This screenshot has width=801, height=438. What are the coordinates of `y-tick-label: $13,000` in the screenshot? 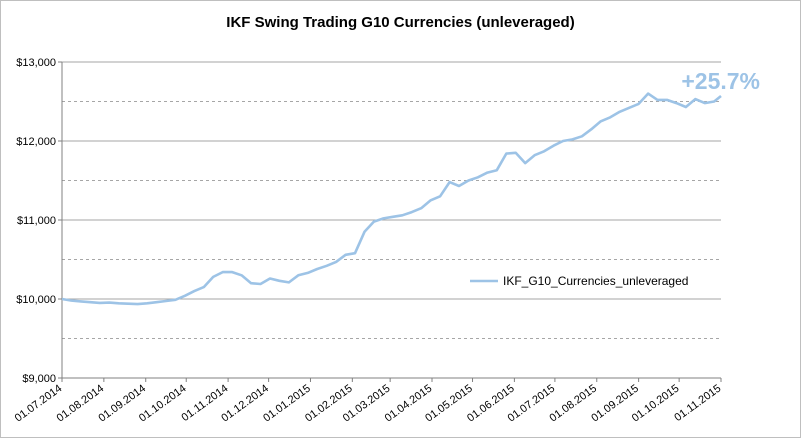 It's located at (36, 63).